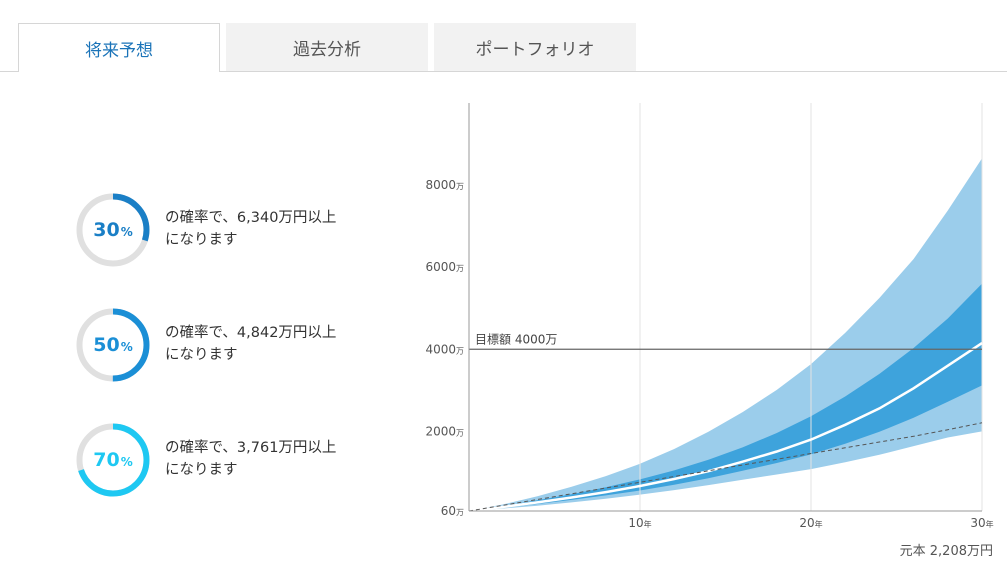 The height and width of the screenshot is (563, 1007). I want to click on y-tick-label: 2000万, so click(444, 431).